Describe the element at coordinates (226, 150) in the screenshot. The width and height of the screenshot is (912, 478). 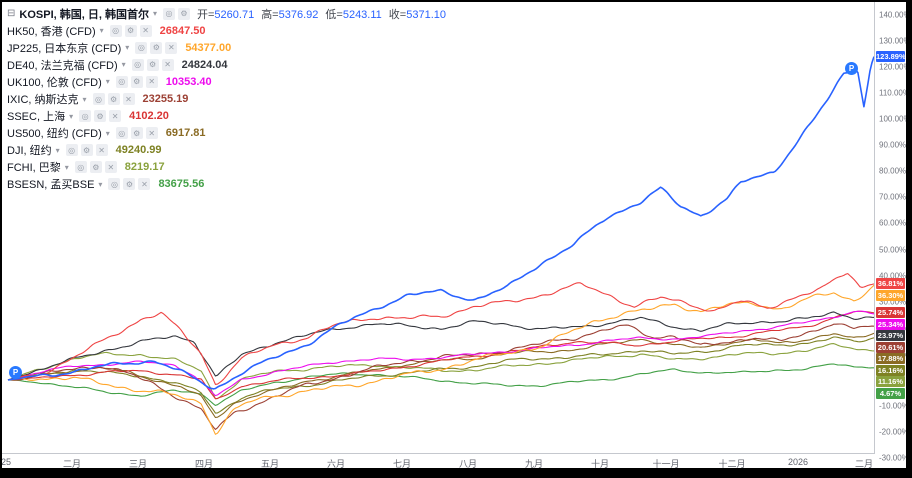
I see `legend-row-dji: DJI, 纽约 ▾ ◎ ⚙ ✕ 49240.99` at that location.